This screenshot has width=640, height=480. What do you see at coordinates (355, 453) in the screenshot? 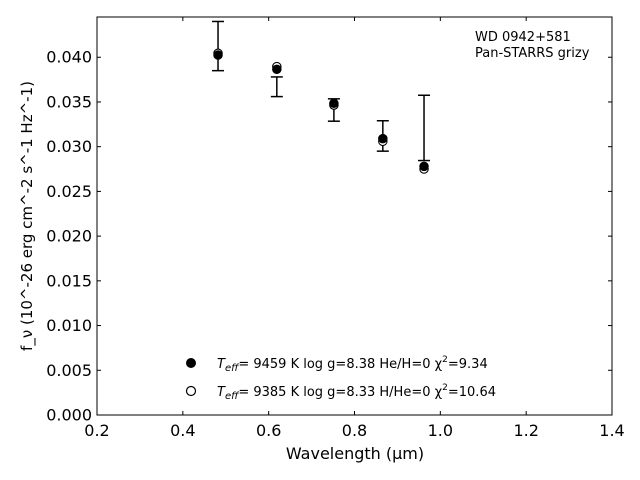
I see `x-axis-label: Wavelength (μm)` at bounding box center [355, 453].